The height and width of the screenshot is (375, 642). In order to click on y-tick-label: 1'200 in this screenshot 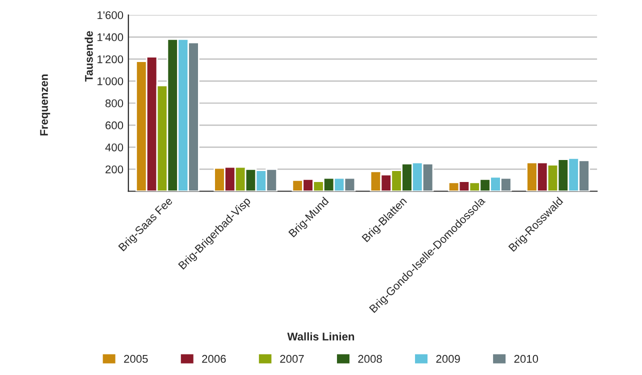, I will do `click(111, 59)`.